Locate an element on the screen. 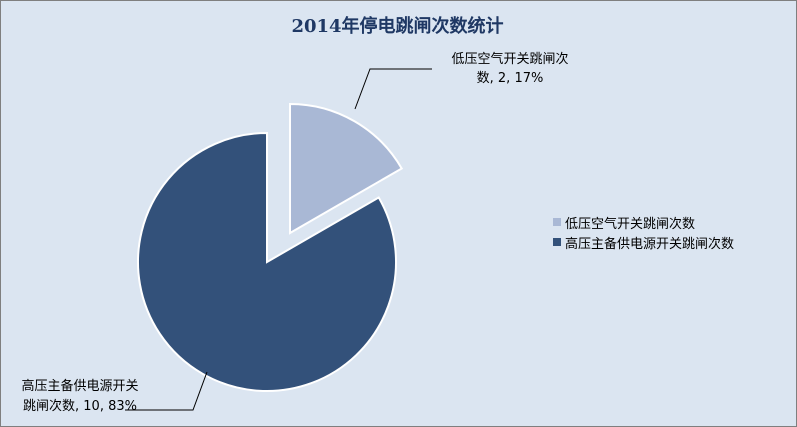 The image size is (797, 427). leader-line-high-voltage is located at coordinates (166, 391).